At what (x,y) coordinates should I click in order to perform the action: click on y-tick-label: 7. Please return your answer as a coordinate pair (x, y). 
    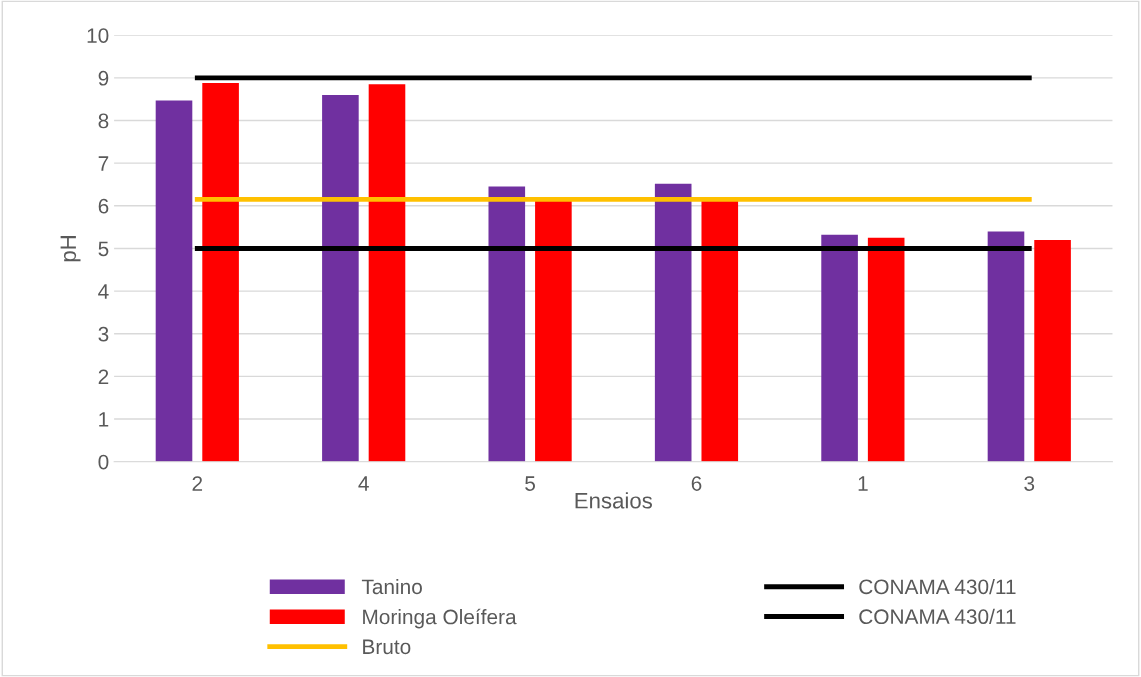
    Looking at the image, I should click on (103, 163).